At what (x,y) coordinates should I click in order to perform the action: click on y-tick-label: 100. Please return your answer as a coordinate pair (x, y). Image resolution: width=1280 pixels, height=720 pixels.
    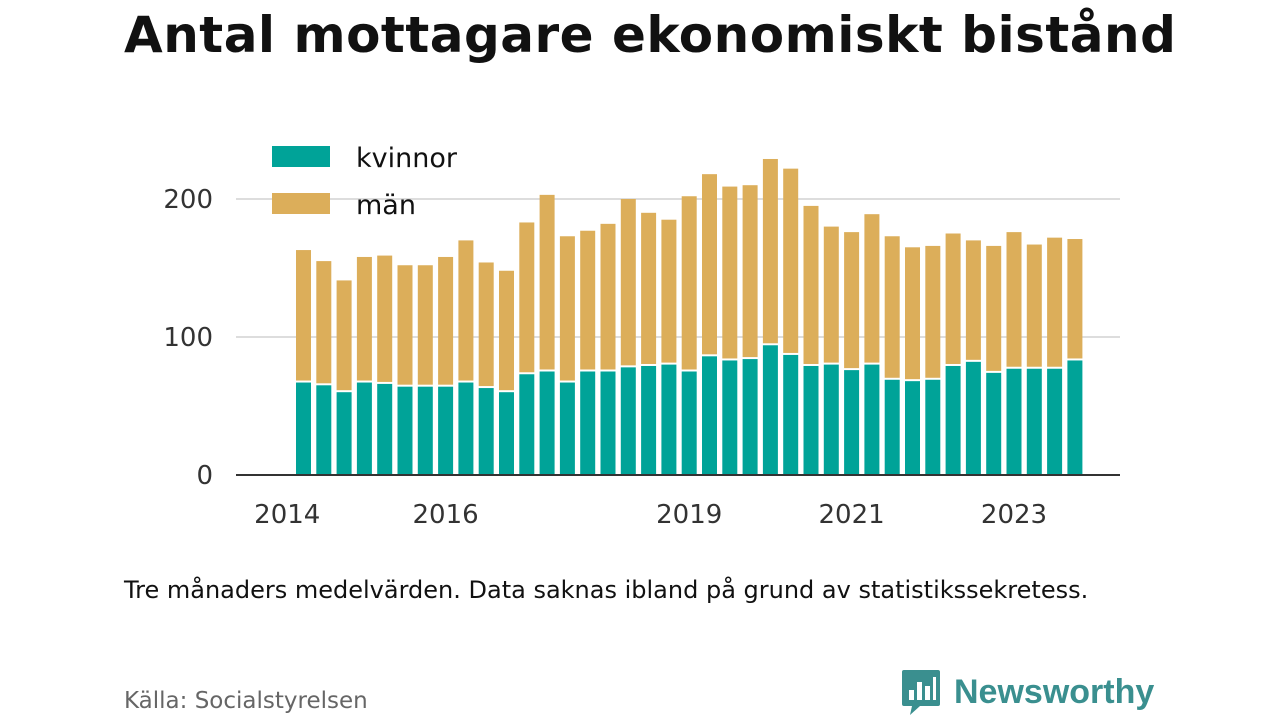
    Looking at the image, I should click on (188, 338).